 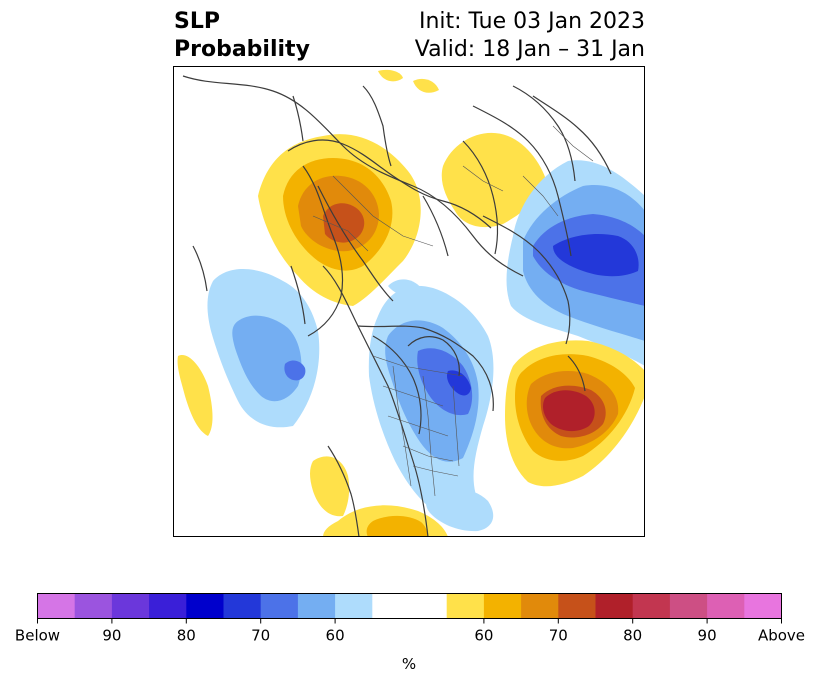 I want to click on colorbar-unit-label: %, so click(x=409, y=664).